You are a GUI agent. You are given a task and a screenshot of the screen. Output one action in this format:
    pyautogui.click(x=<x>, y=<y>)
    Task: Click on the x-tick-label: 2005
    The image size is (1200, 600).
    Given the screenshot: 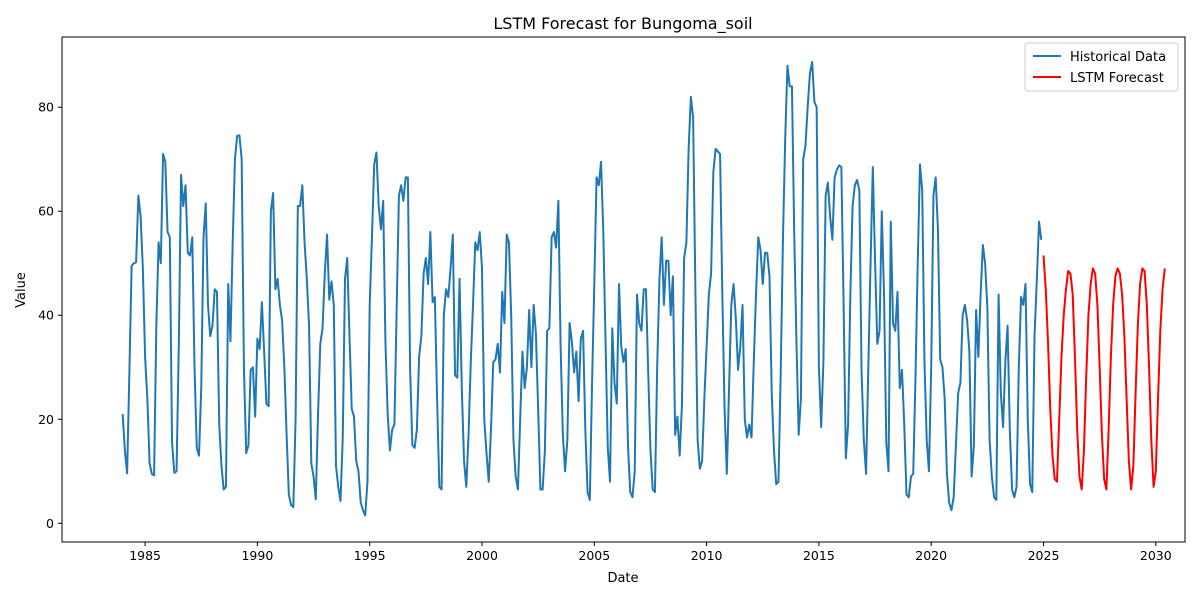 What is the action you would take?
    pyautogui.click(x=594, y=555)
    